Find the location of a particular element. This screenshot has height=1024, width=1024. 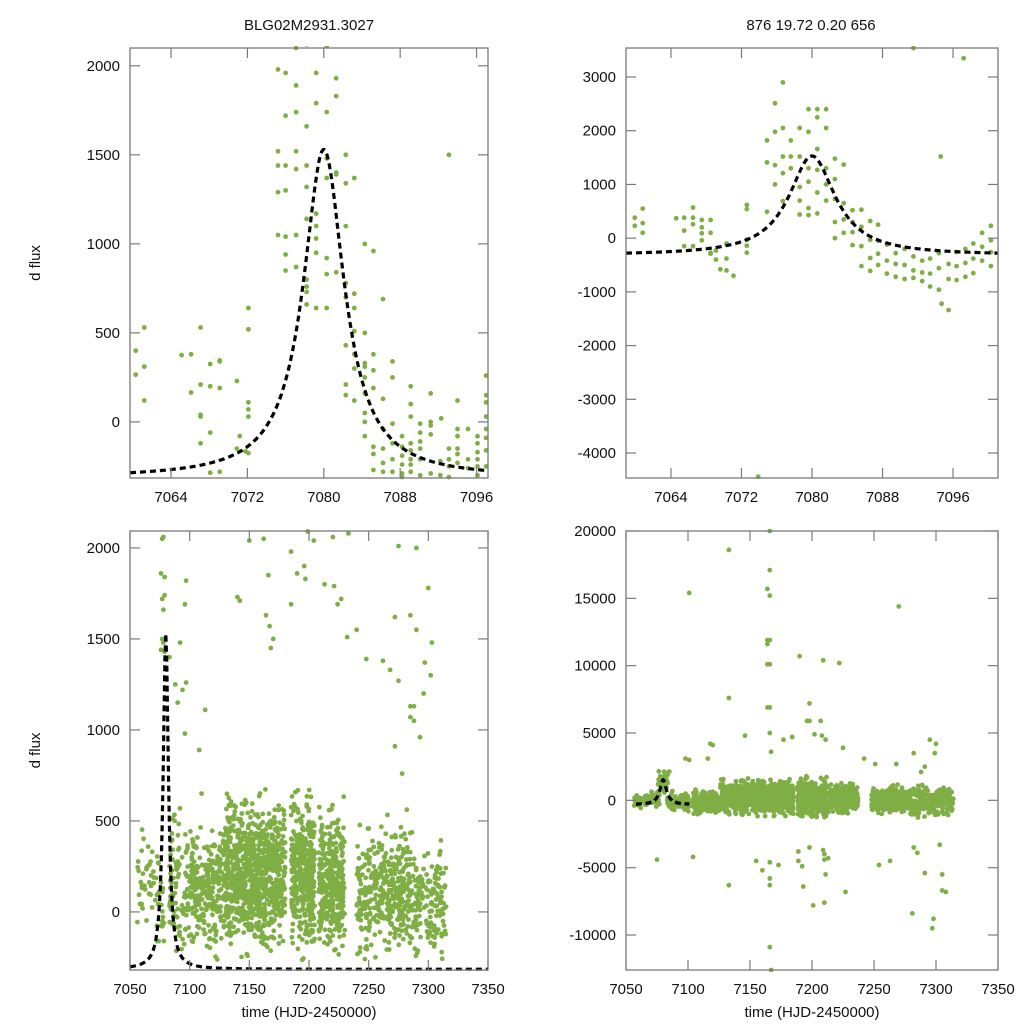

x-tick-label: 7300 is located at coordinates (428, 989).